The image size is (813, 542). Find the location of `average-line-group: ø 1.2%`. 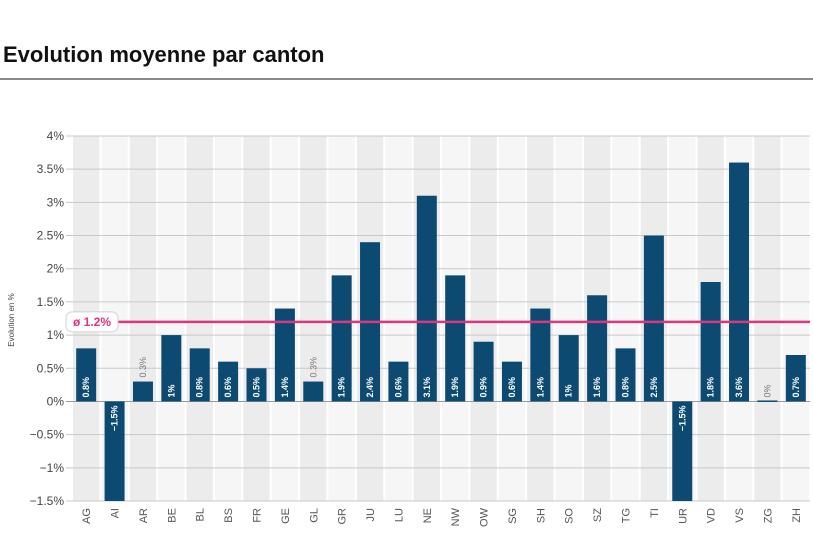

average-line-group: ø 1.2% is located at coordinates (437, 322).